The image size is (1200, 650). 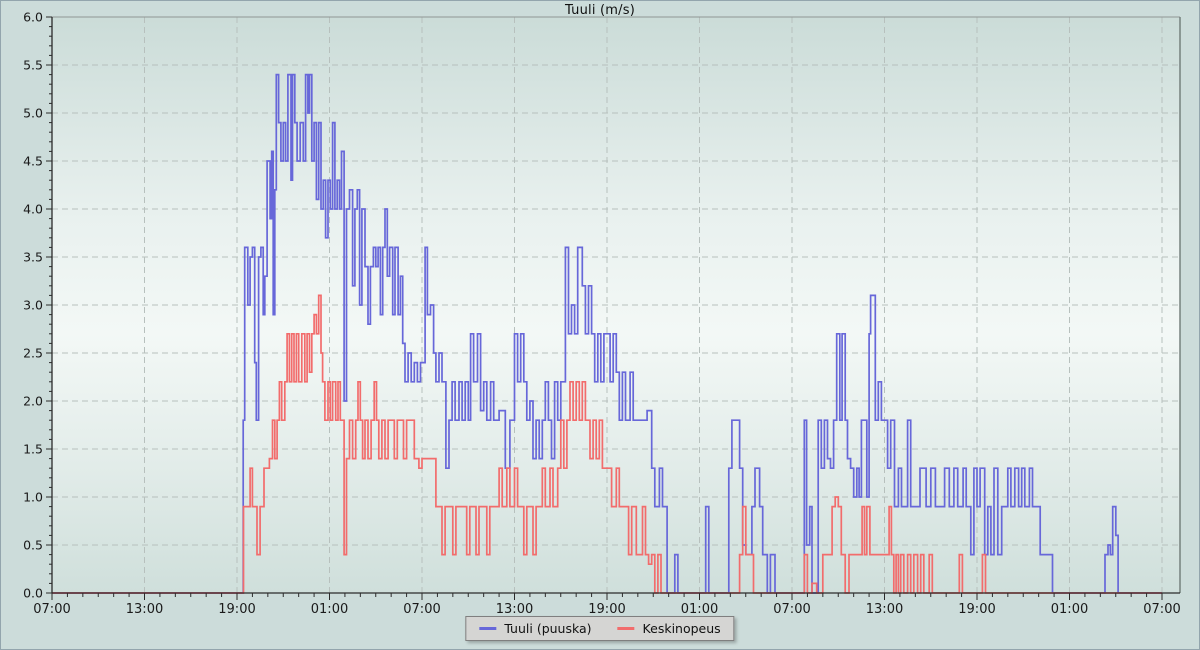 What do you see at coordinates (33, 353) in the screenshot?
I see `y-tick-label: 2.5` at bounding box center [33, 353].